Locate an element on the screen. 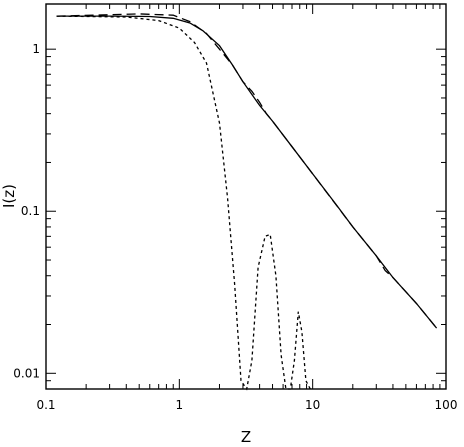 This screenshot has width=464, height=447. x-axis-label: Z is located at coordinates (246, 437).